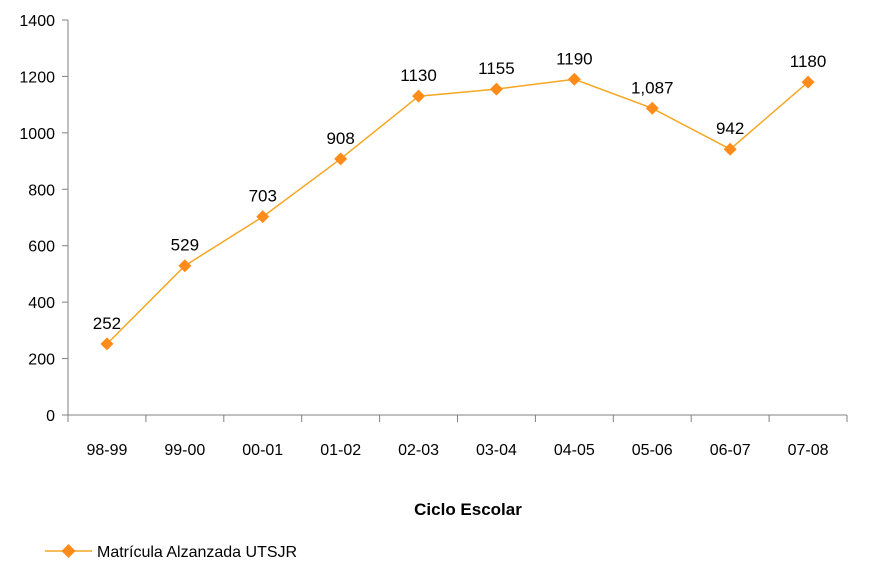  I want to click on x-tick-label: 06-07, so click(730, 450).